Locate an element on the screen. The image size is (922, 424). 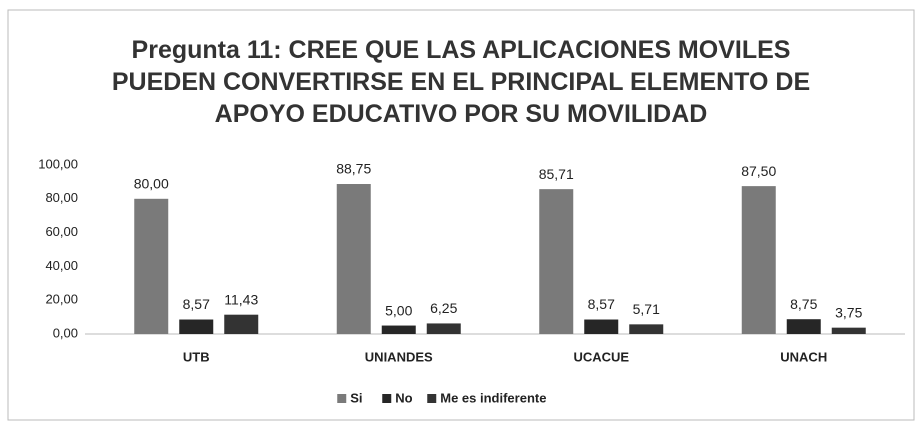
value-label: 80,00 is located at coordinates (151, 184).